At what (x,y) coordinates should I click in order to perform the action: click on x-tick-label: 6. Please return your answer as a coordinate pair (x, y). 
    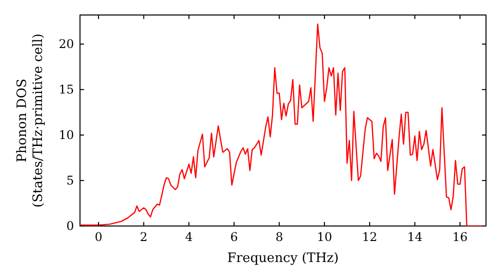
    Looking at the image, I should click on (234, 237).